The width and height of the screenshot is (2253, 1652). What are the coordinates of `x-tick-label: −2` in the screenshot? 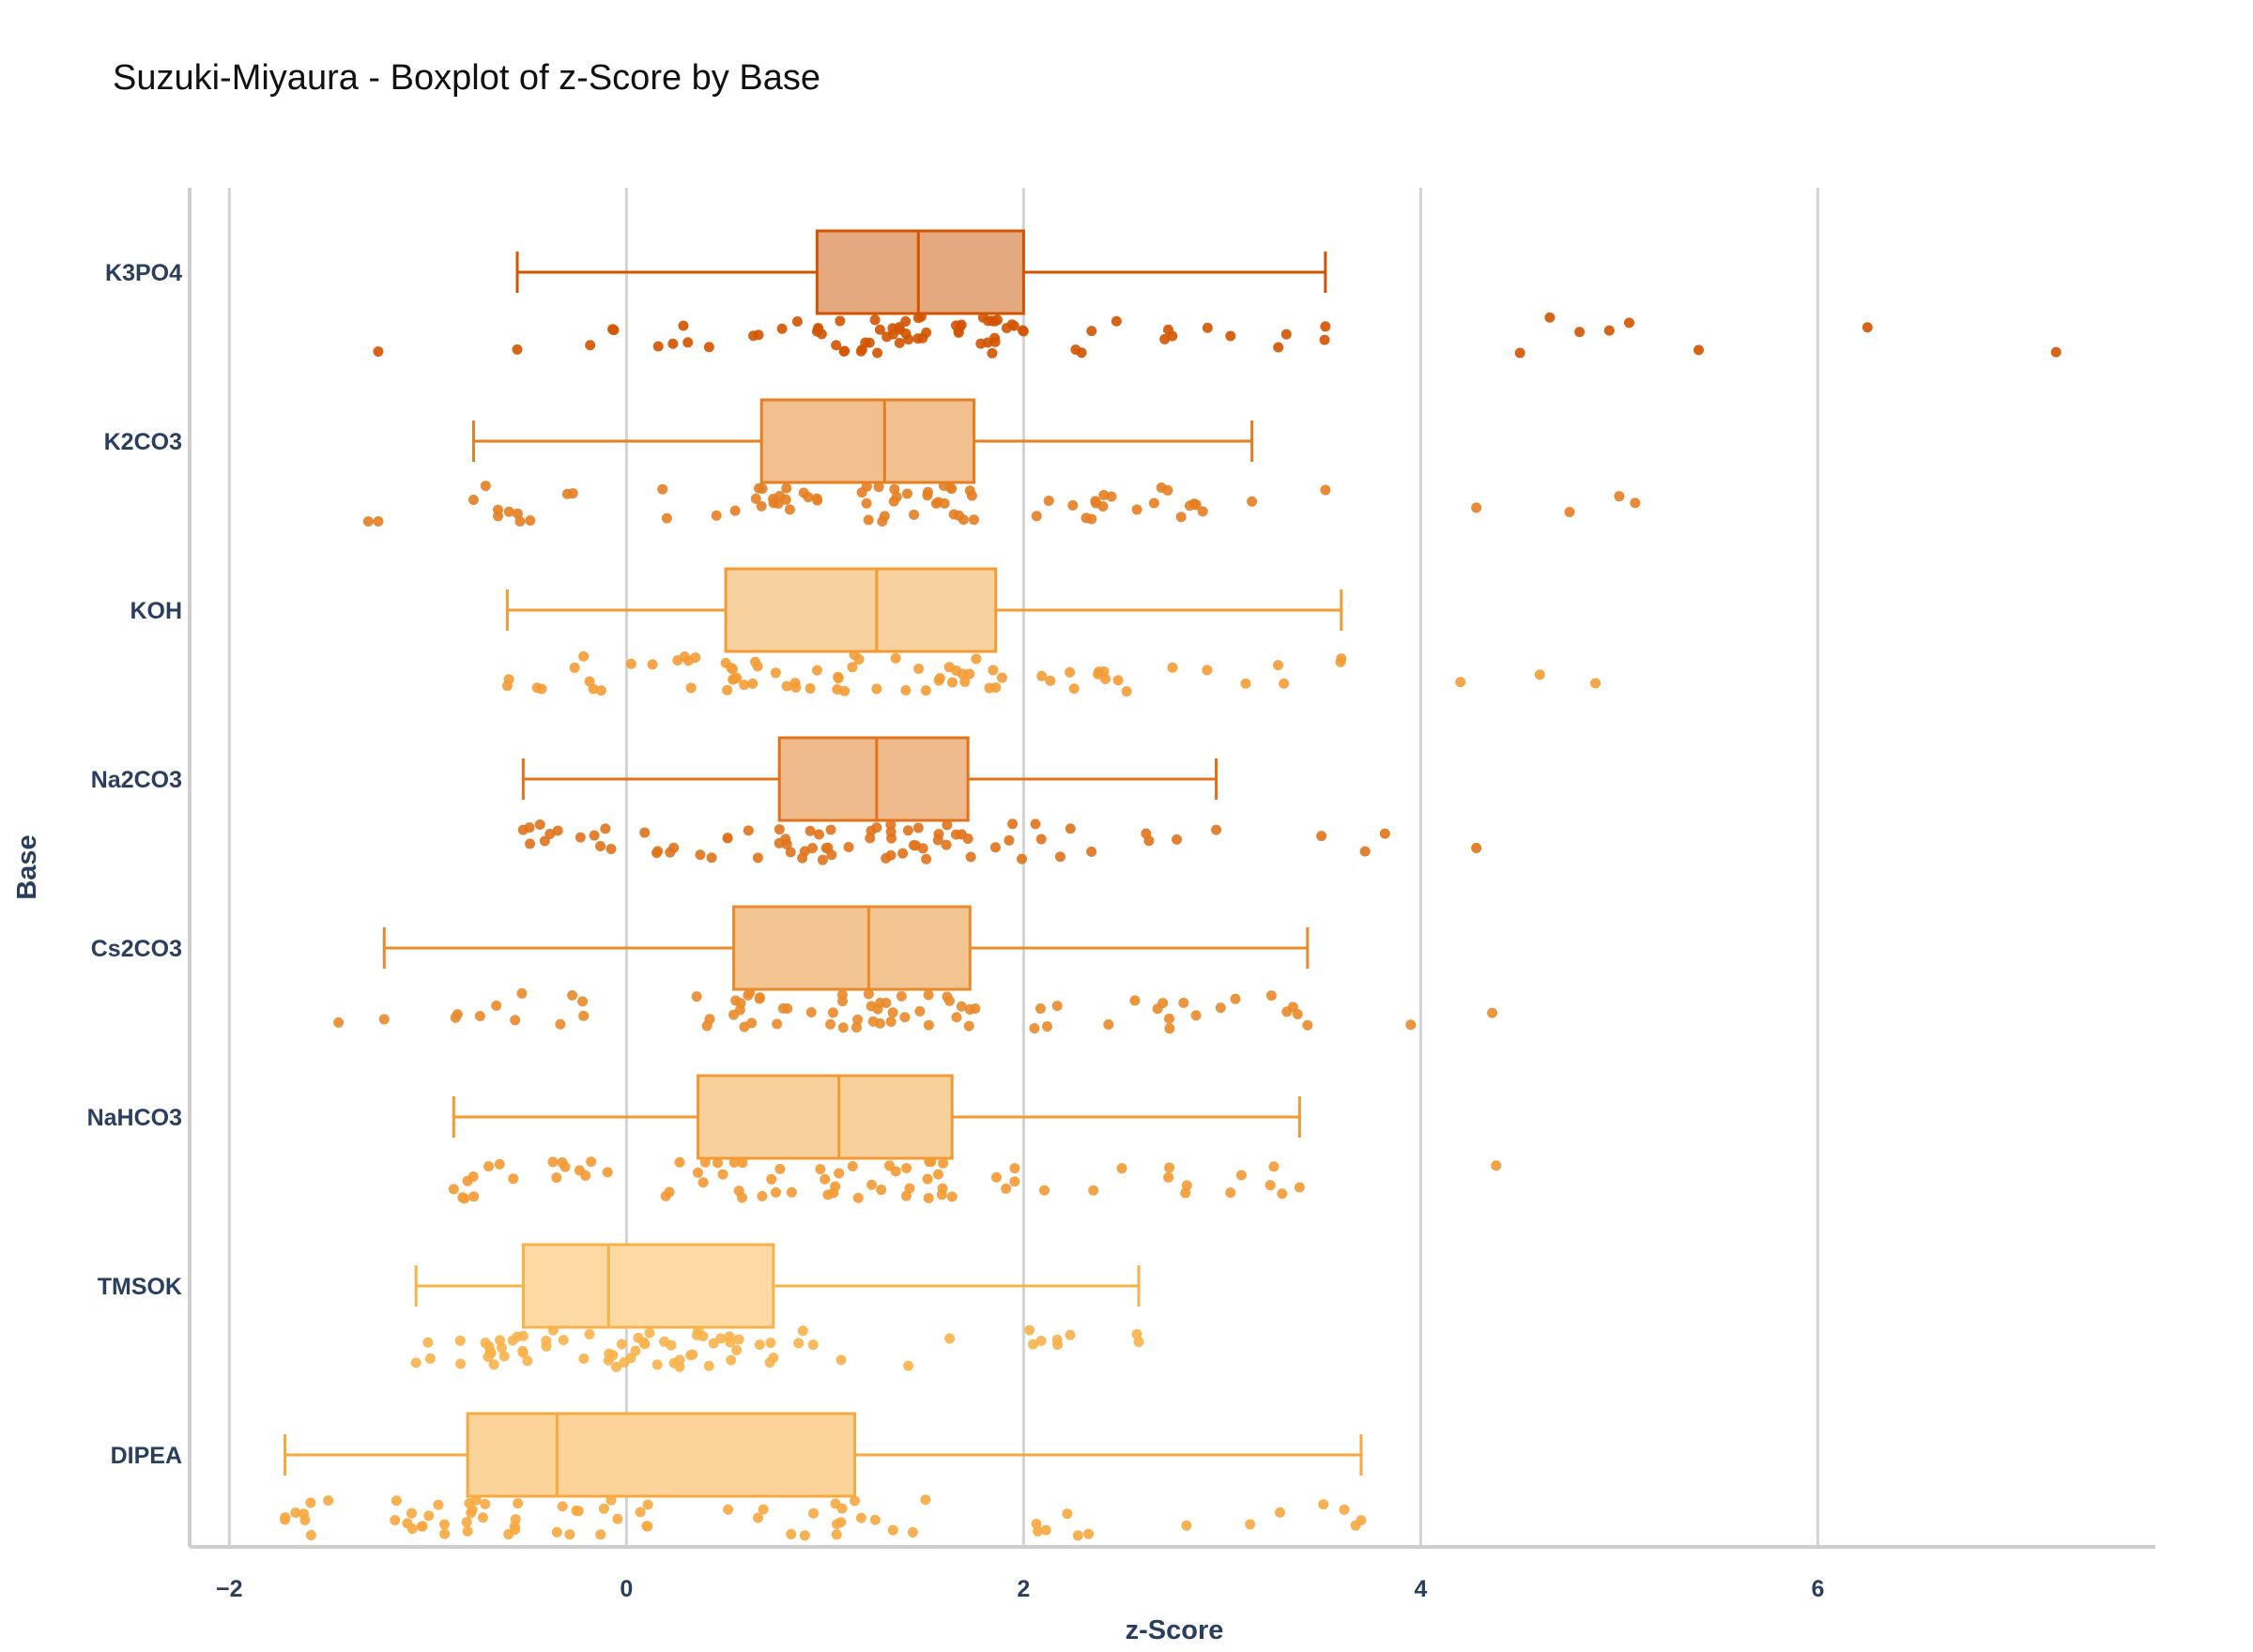 It's located at (230, 1589).